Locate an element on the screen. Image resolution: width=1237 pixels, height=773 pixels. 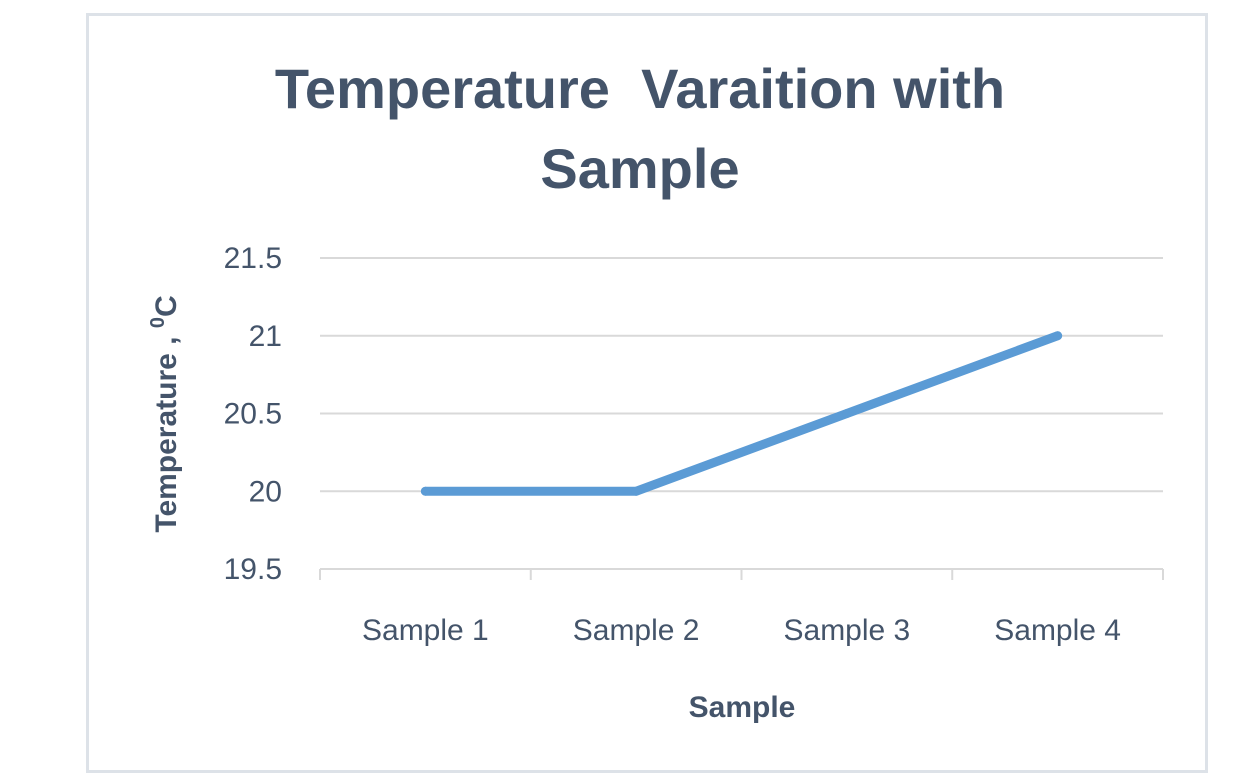
chart-title-line-1: Temperature Varaition with is located at coordinates (640, 88).